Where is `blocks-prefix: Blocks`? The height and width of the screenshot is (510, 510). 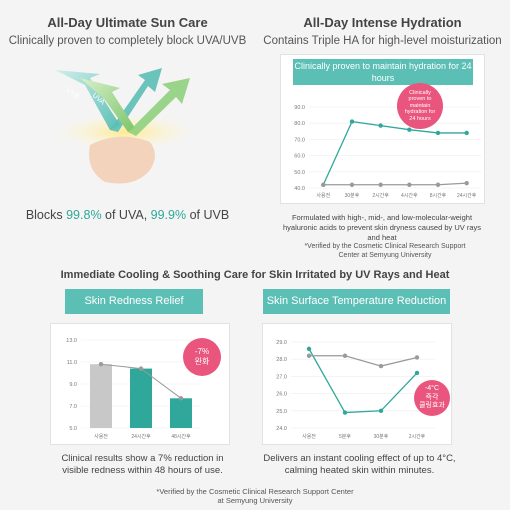 blocks-prefix: Blocks is located at coordinates (46, 215).